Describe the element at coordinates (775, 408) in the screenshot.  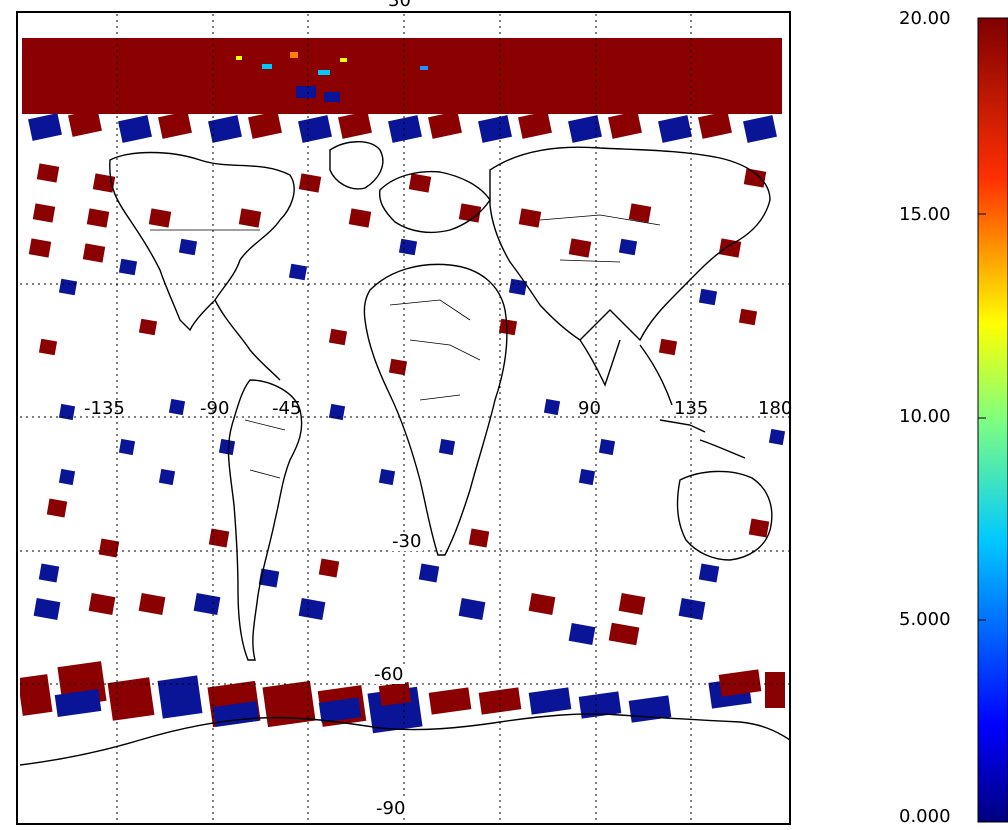
I see `lon-label-180: 180` at that location.